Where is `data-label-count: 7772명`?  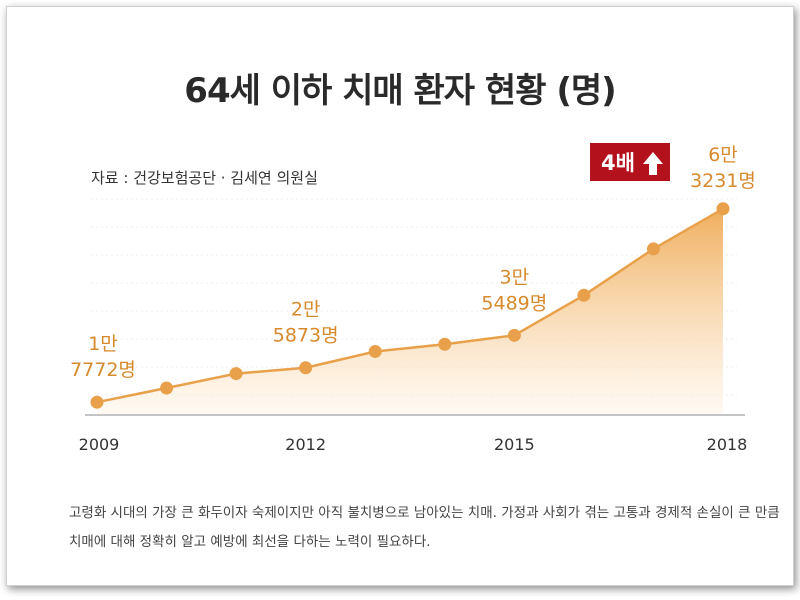
data-label-count: 7772명 is located at coordinates (103, 370).